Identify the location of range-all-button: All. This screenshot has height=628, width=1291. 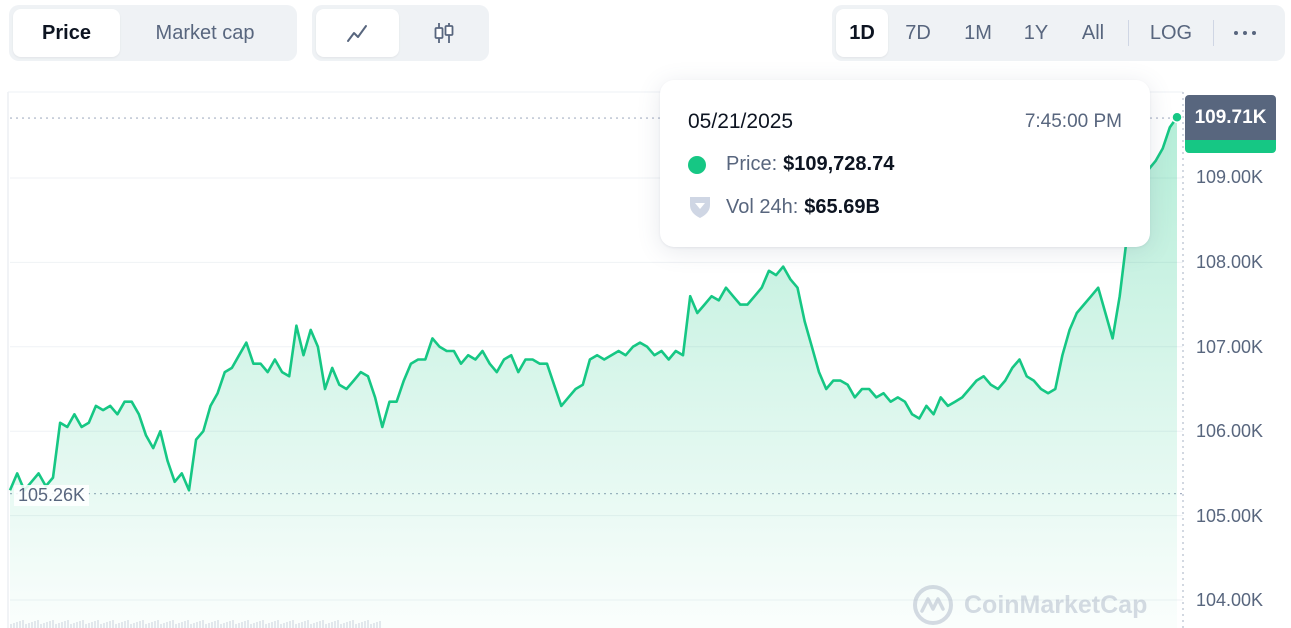
(1093, 32).